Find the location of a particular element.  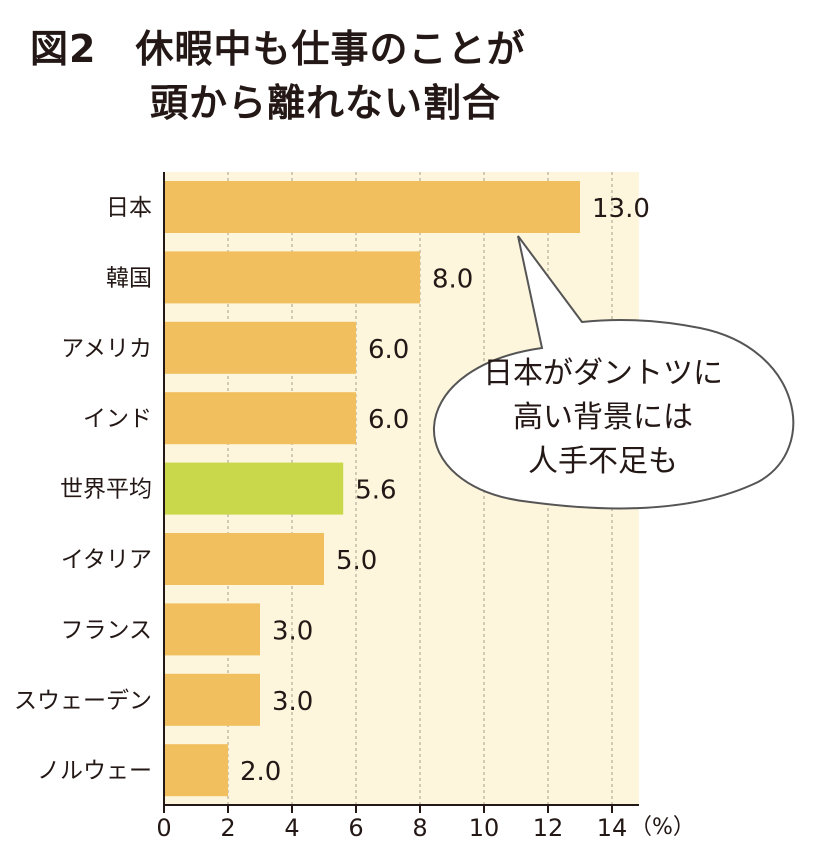

x-tick-label: 4 is located at coordinates (291, 828).